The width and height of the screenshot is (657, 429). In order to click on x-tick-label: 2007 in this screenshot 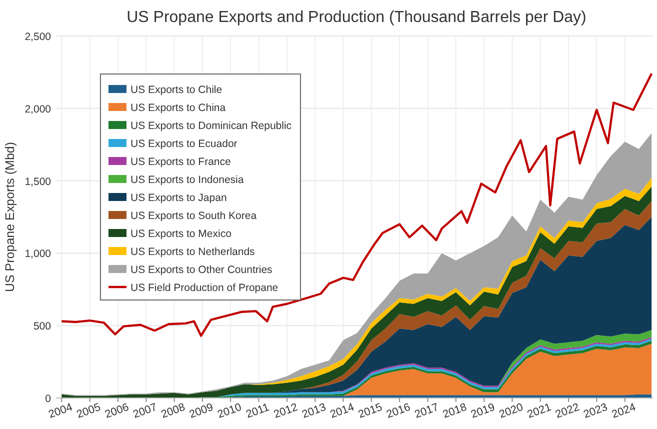, I will do `click(145, 411)`.